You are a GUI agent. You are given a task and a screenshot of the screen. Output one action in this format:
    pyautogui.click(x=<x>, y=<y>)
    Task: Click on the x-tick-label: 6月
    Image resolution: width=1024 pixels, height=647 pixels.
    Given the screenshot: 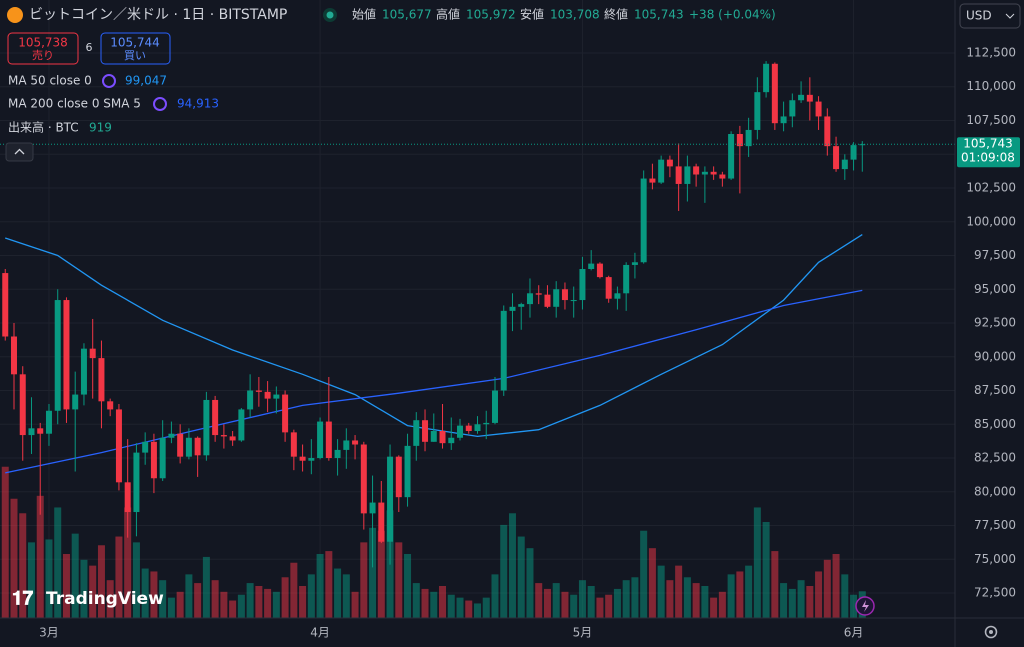 What is the action you would take?
    pyautogui.click(x=854, y=633)
    